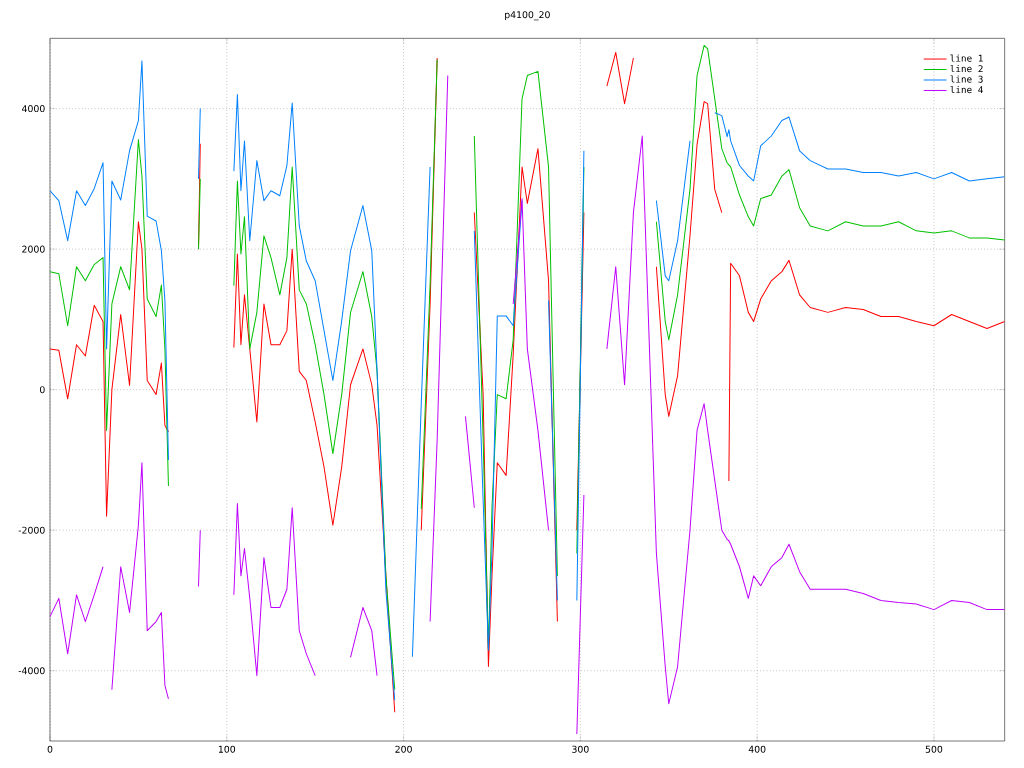  I want to click on y-tick-label: 2000, so click(33, 249).